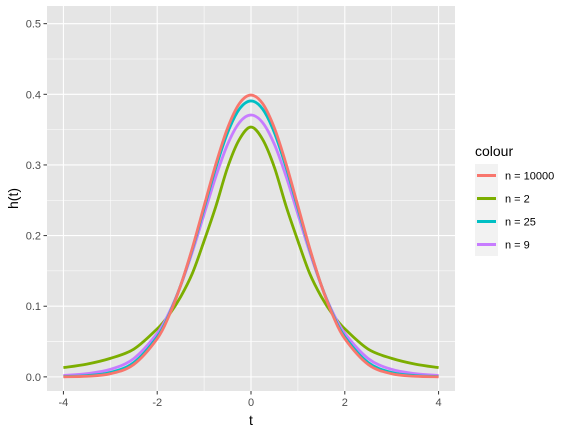 Image resolution: width=574 pixels, height=435 pixels. What do you see at coordinates (13, 198) in the screenshot?
I see `y-axis-title: h(t)` at bounding box center [13, 198].